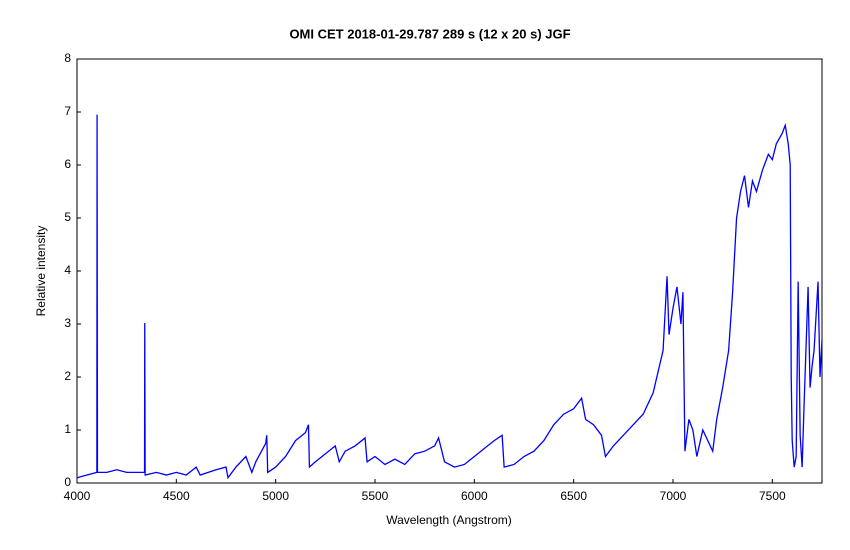 The width and height of the screenshot is (850, 550). I want to click on x-tick-label: 7000, so click(673, 496).